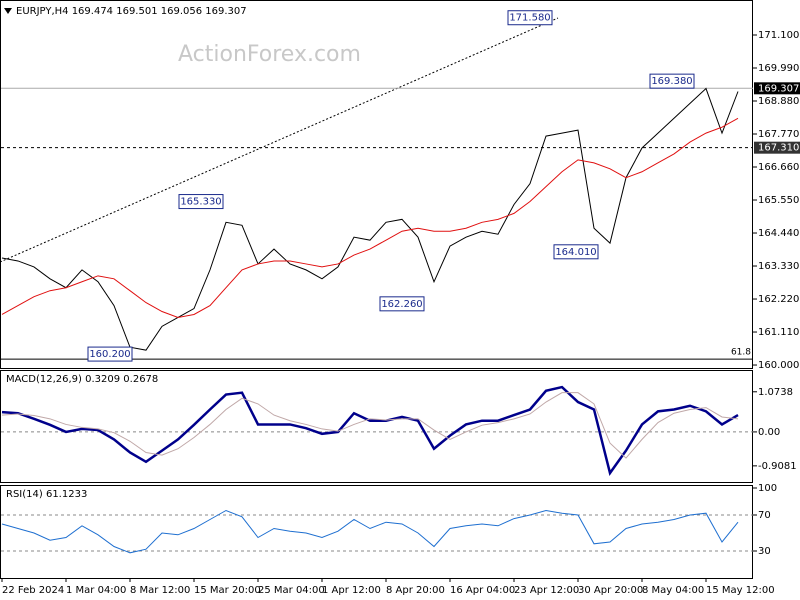 Image resolution: width=800 pixels, height=600 pixels. I want to click on watermark: ActionForex.com, so click(269, 54).